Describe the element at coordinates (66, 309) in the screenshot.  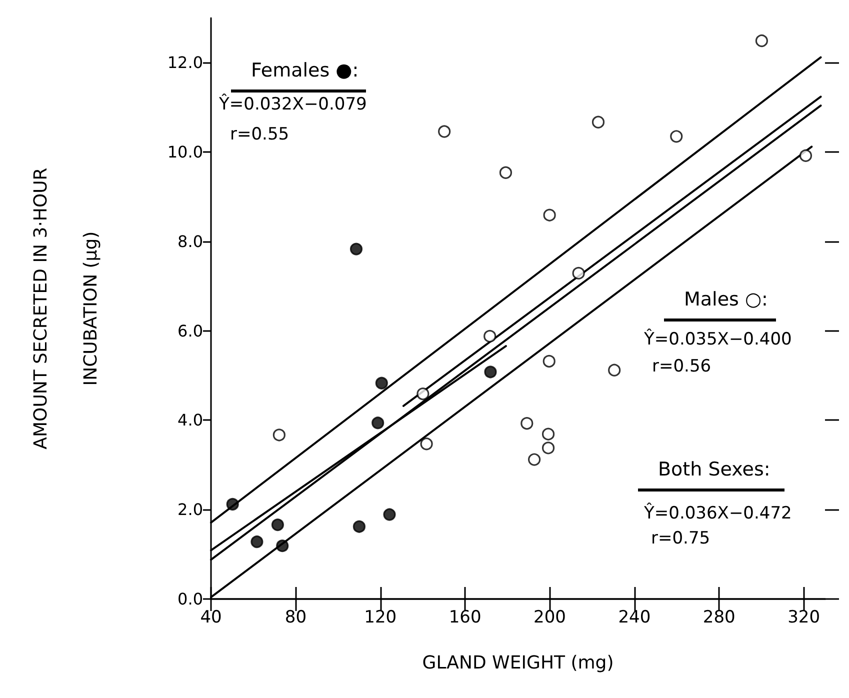
I see `text: AMOUNT SECRETED IN 3·HOUR INCUBATION (µg)` at that location.